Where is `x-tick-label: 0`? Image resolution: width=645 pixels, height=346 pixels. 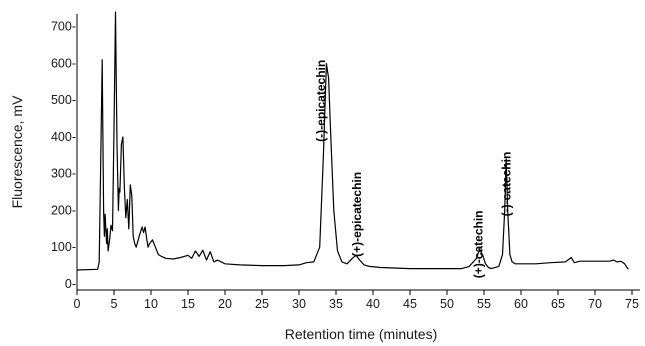 x-tick-label: 0 is located at coordinates (77, 304).